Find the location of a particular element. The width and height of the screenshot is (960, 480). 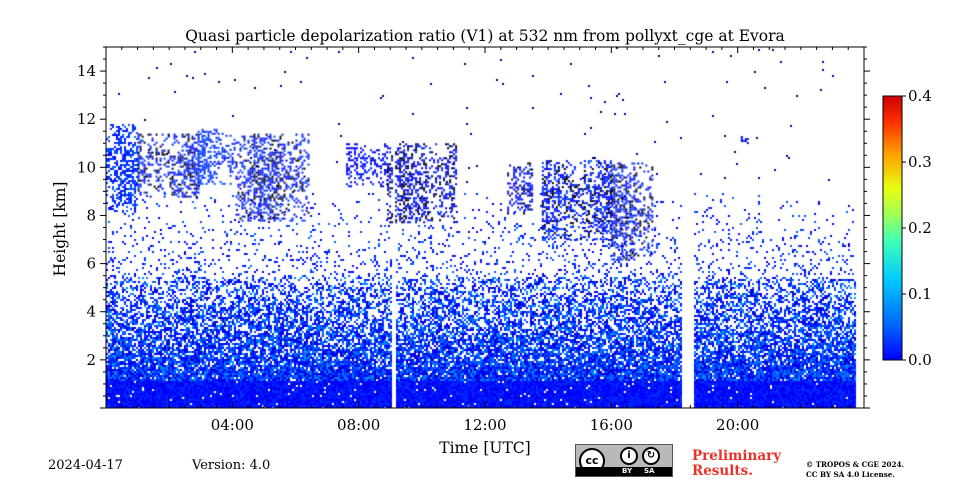

y-tick-label: 4 is located at coordinates (91, 312).